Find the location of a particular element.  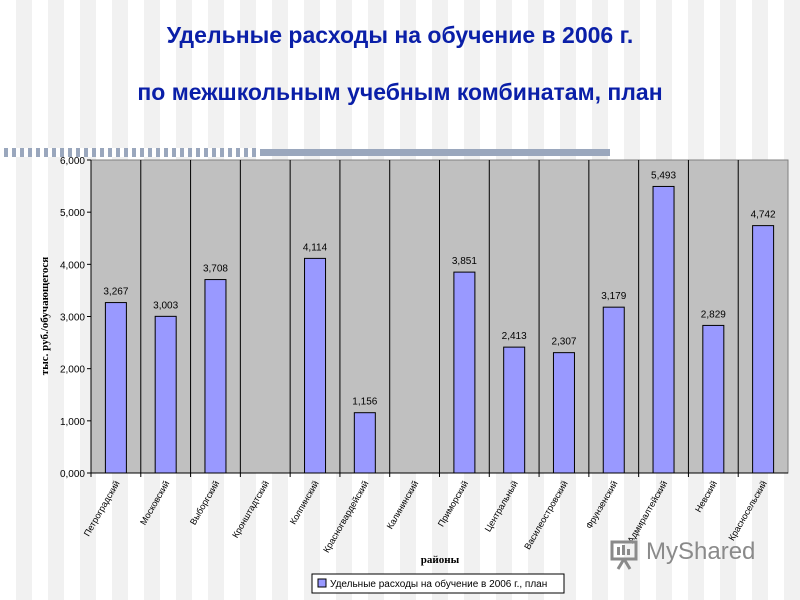

x-tick-label: Невский is located at coordinates (706, 496).